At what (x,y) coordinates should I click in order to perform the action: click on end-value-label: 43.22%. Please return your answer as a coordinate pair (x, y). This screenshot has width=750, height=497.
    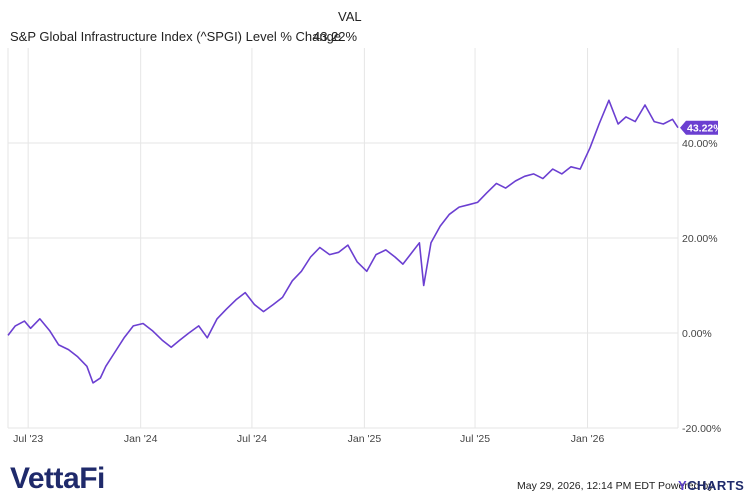
    Looking at the image, I should click on (701, 127).